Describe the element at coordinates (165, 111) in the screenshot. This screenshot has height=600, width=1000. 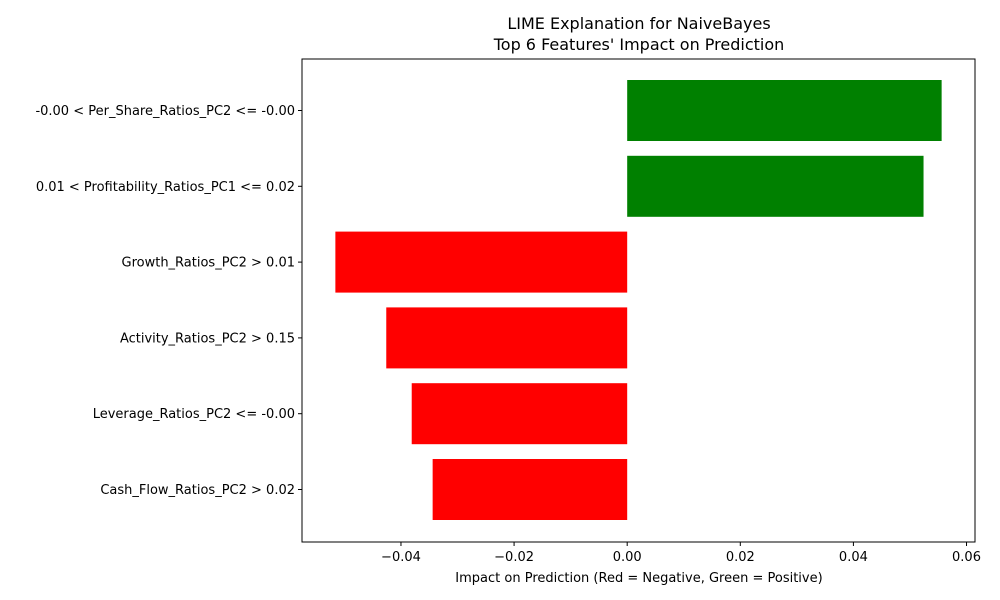
I see `y-tick-label: -0.00 < Per_Share_Ratios_PC2 <= -0.00` at that location.